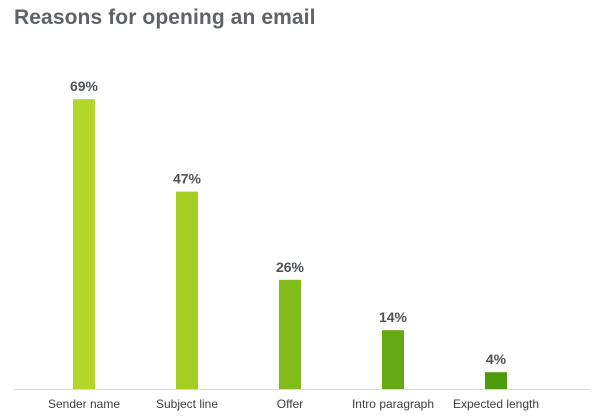 The image size is (600, 418). What do you see at coordinates (496, 380) in the screenshot?
I see `bar-expected-length` at bounding box center [496, 380].